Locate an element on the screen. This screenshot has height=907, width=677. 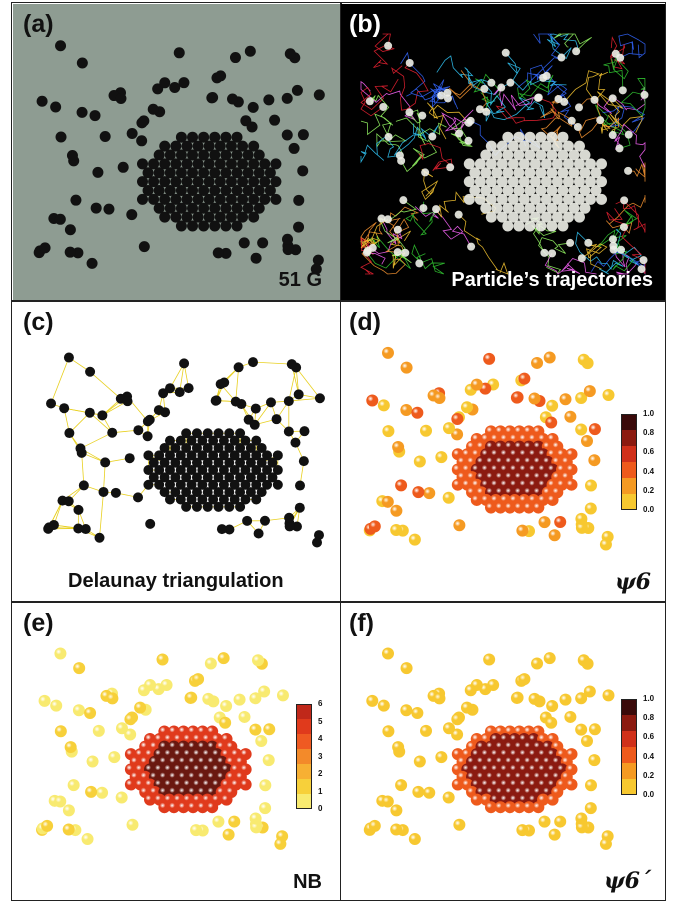
colorbar-tick-label: 1.0 is located at coordinates (649, 698).